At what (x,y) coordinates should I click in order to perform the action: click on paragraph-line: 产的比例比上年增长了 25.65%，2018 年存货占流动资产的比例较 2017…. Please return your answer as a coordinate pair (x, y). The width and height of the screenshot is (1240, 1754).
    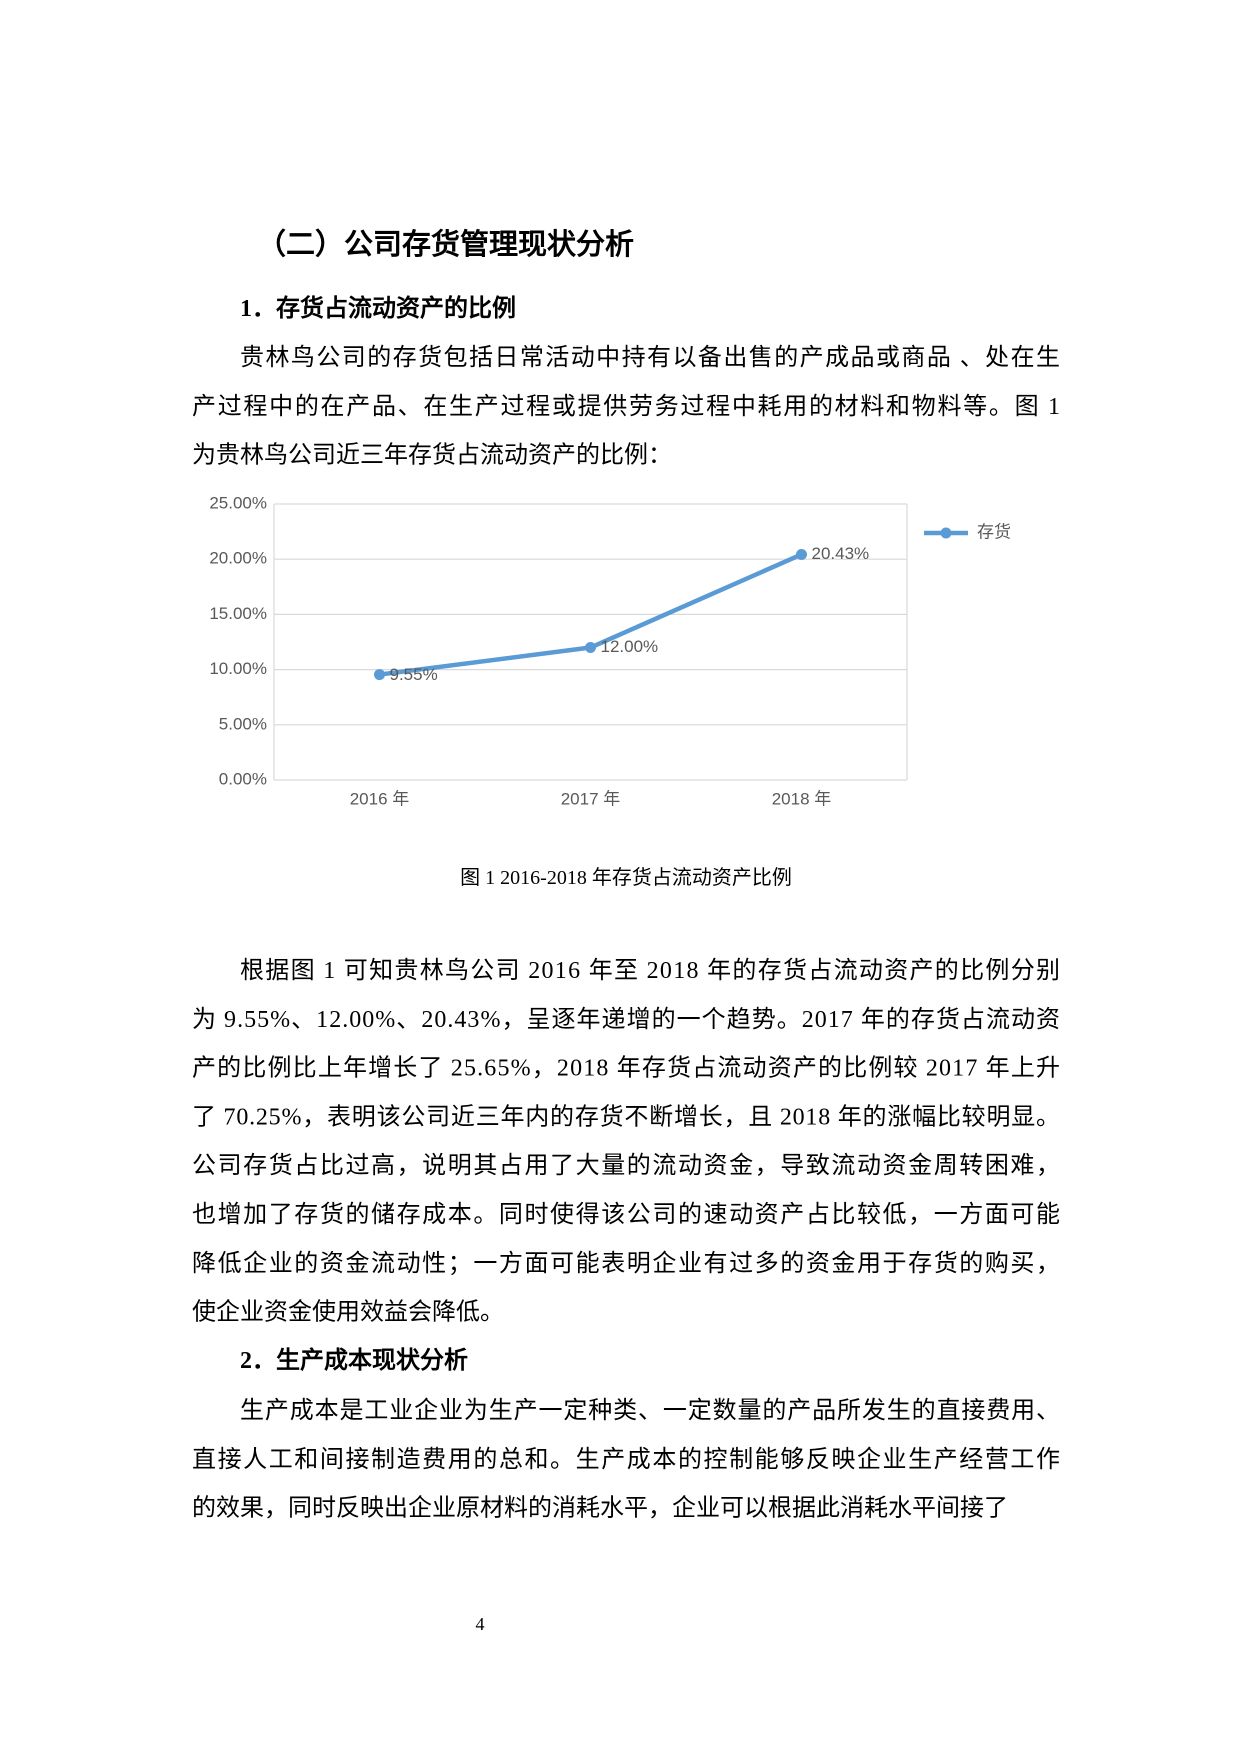
    Looking at the image, I should click on (626, 1068).